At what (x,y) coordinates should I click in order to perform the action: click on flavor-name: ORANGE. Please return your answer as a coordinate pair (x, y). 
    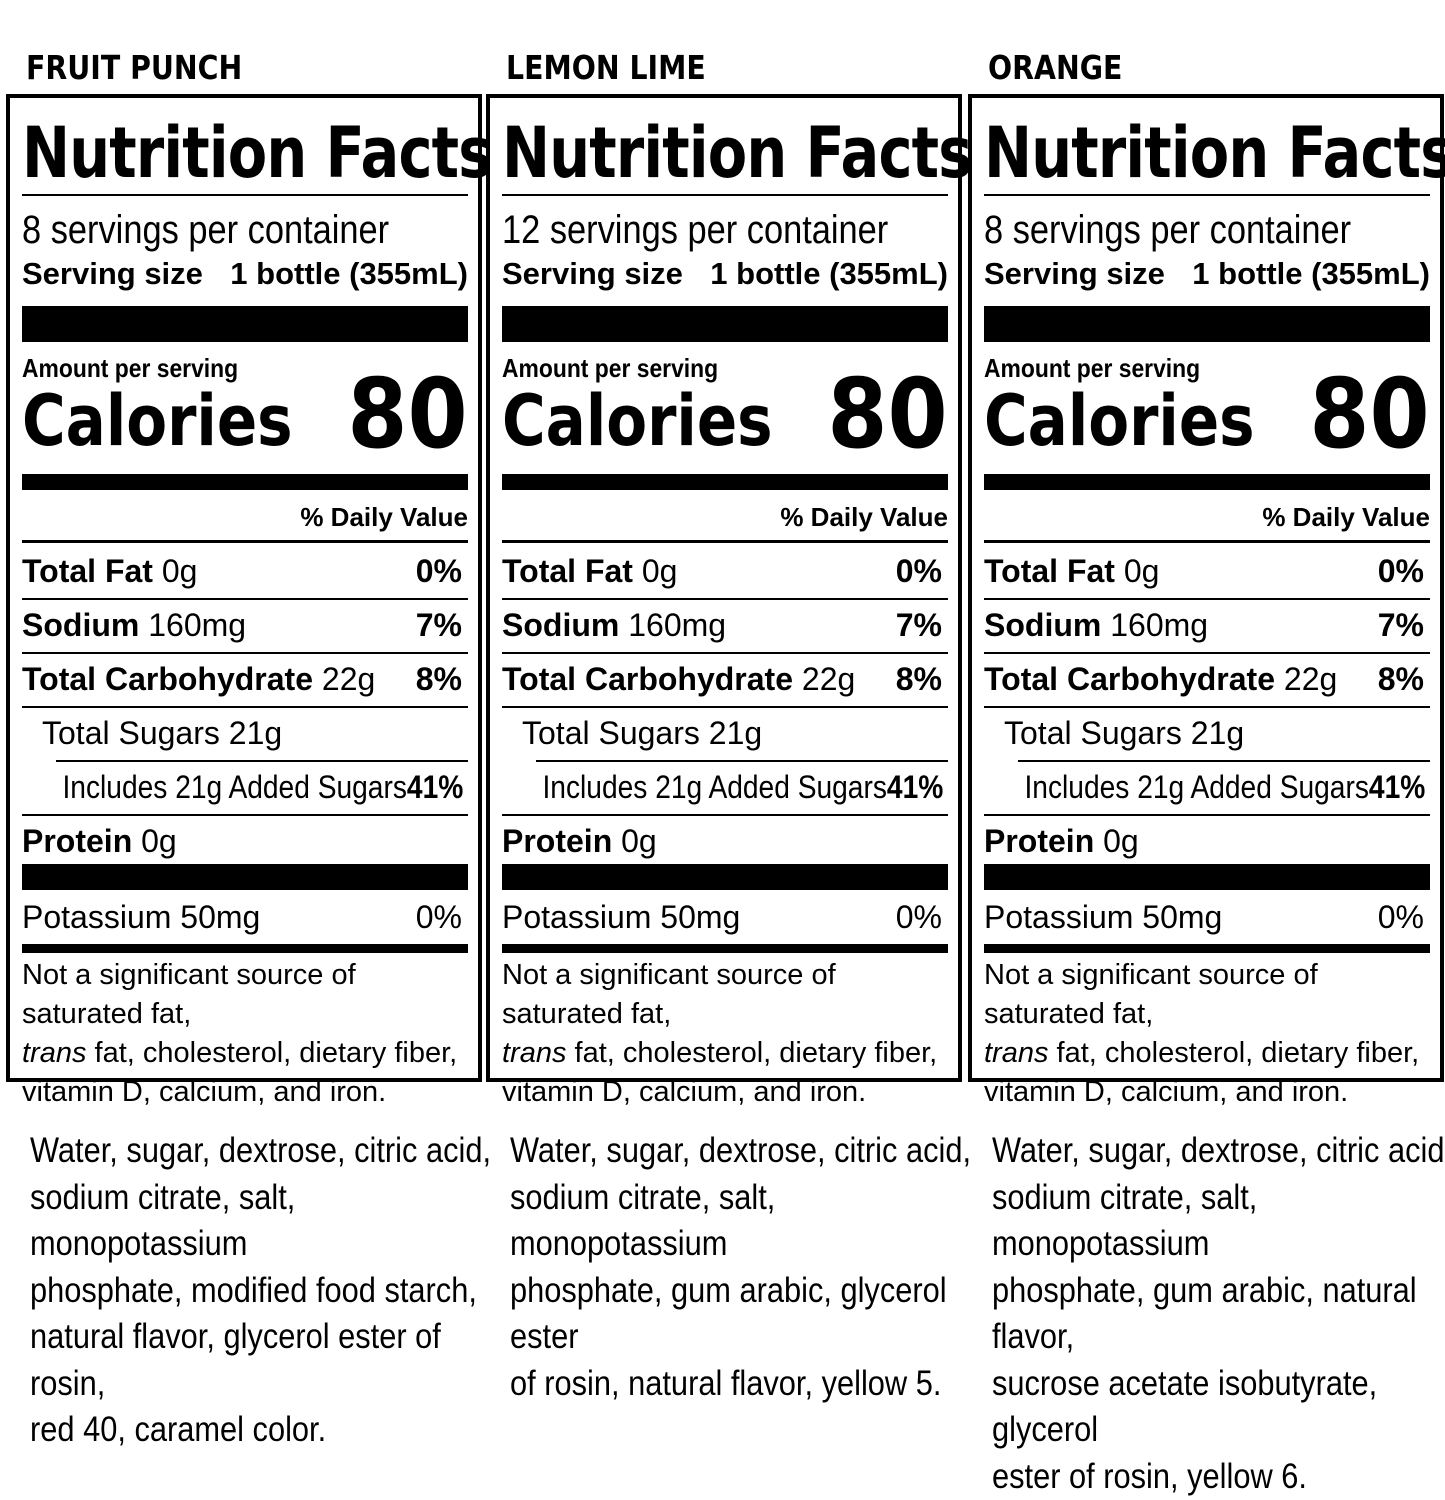
    Looking at the image, I should click on (1055, 67).